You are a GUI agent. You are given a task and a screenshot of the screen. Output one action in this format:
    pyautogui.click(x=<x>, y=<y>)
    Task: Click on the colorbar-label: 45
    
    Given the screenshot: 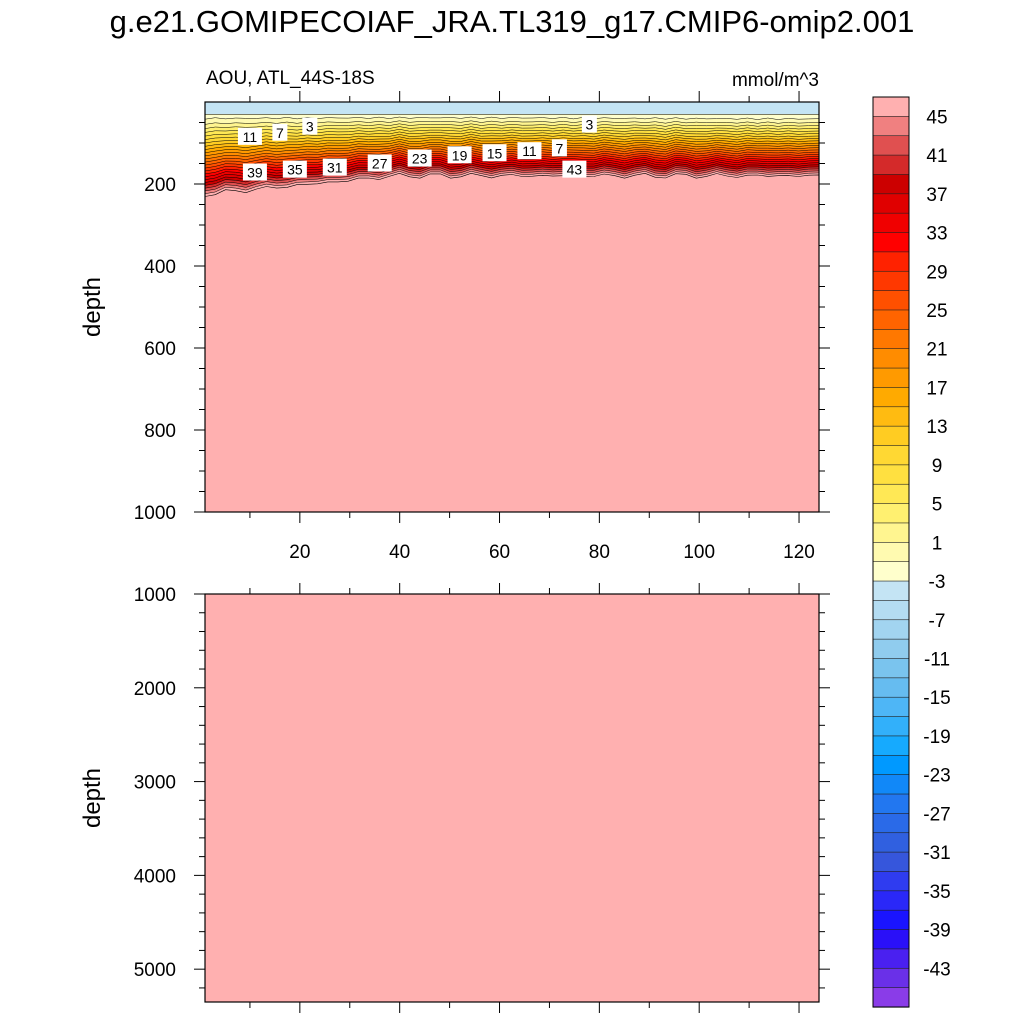 What is the action you would take?
    pyautogui.click(x=936, y=117)
    